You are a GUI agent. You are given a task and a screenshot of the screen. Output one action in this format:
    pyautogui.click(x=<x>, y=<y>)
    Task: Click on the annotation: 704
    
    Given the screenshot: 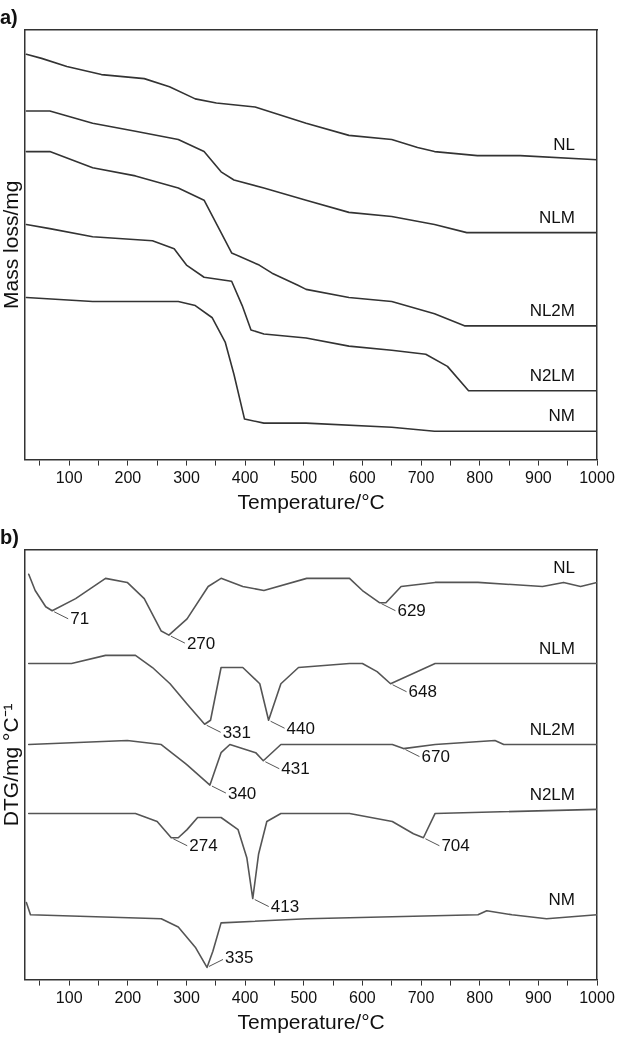 What is the action you would take?
    pyautogui.click(x=455, y=846)
    